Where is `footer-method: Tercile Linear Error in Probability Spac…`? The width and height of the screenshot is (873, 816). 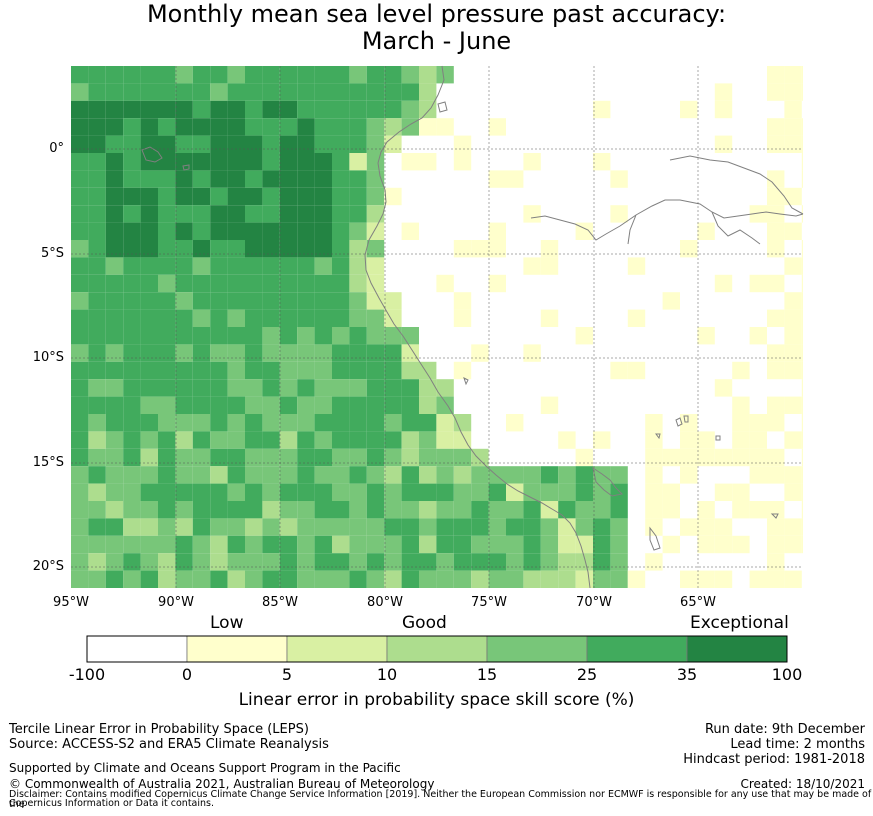
footer-method: Tercile Linear Error in Probability Spac… is located at coordinates (159, 729).